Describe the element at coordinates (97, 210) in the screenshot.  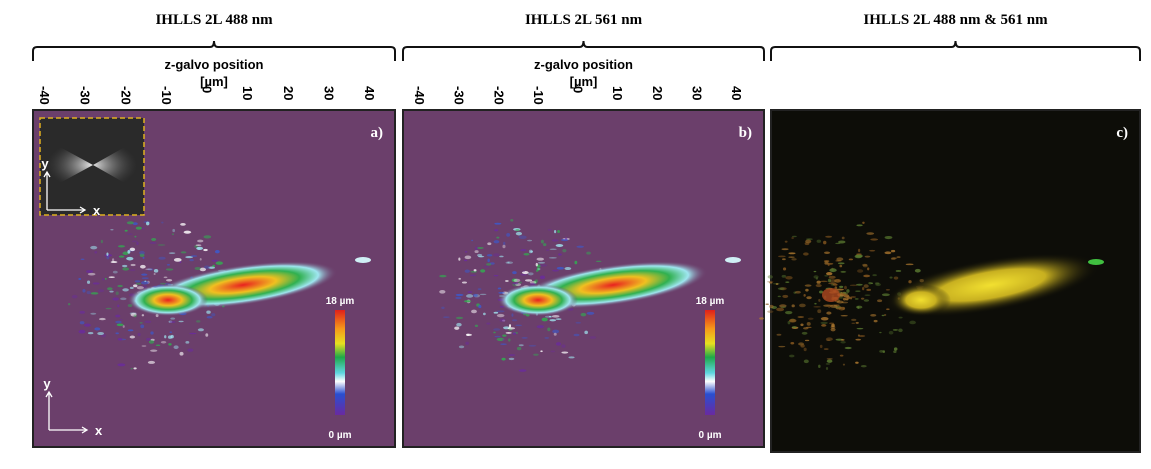
I see `axis-x-label: x` at that location.